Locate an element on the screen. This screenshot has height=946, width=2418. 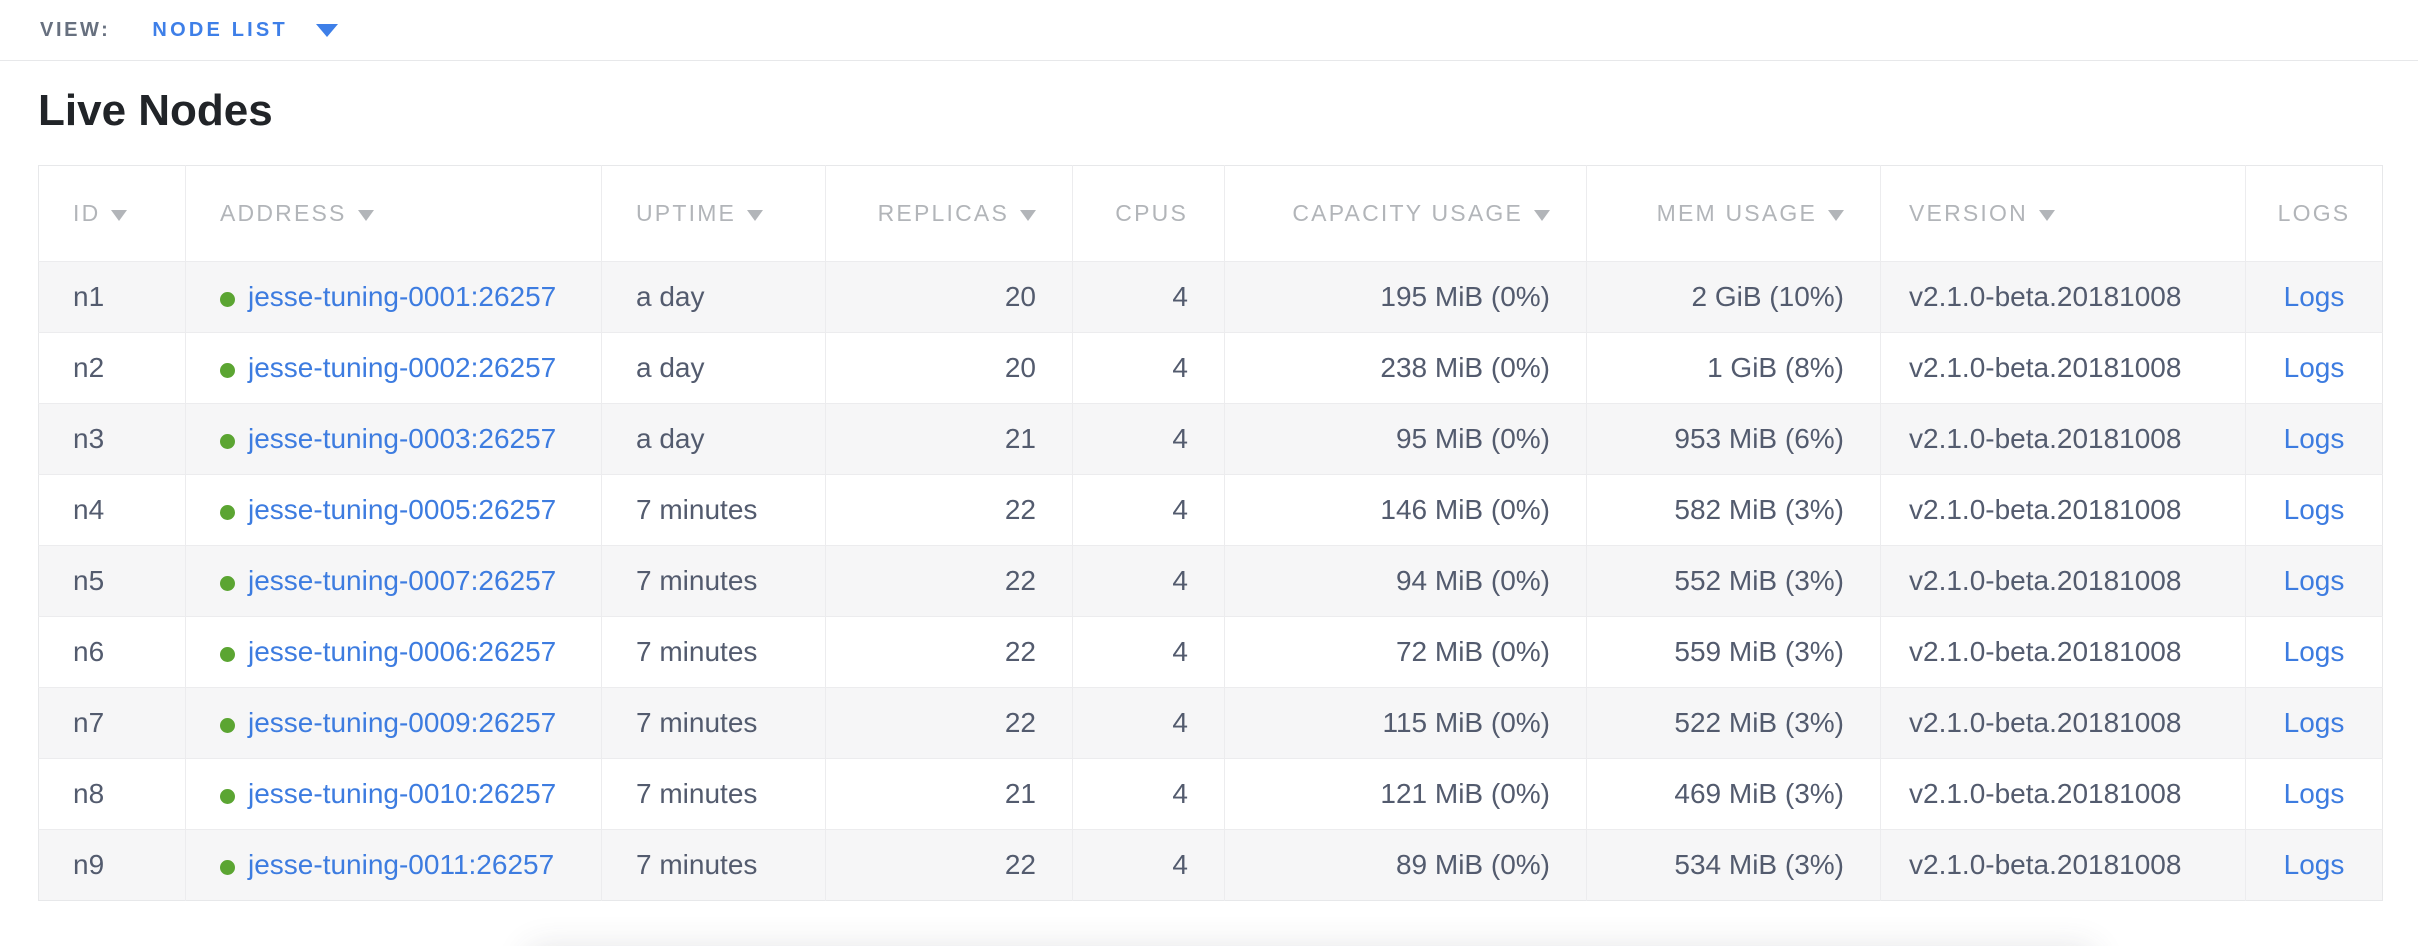
cell-address: jesse-tuning-0009:26257 is located at coordinates (393, 723).